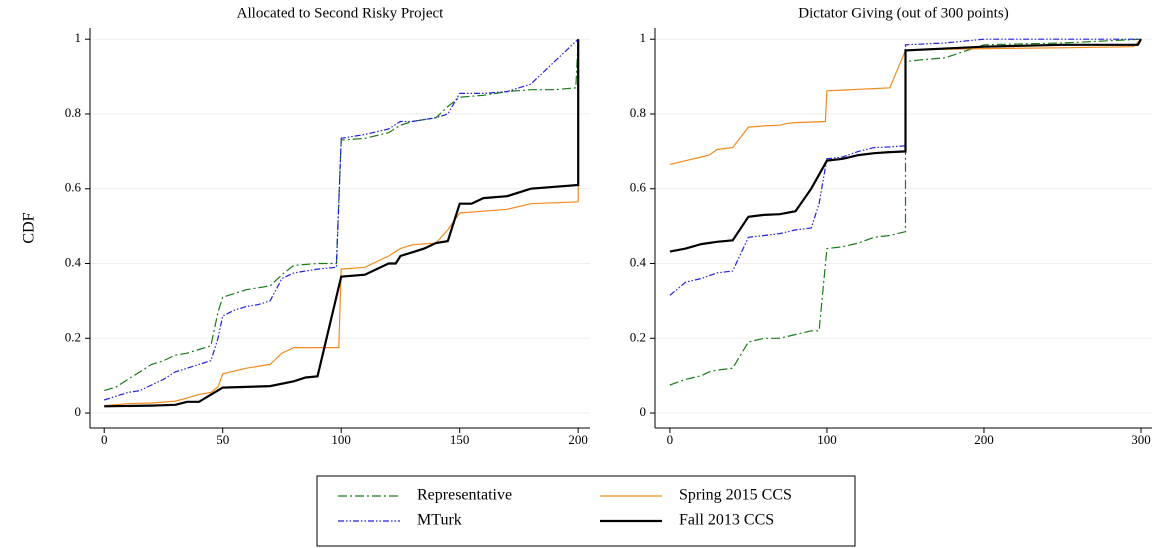  I want to click on y-axis-label: CDF, so click(29, 227).